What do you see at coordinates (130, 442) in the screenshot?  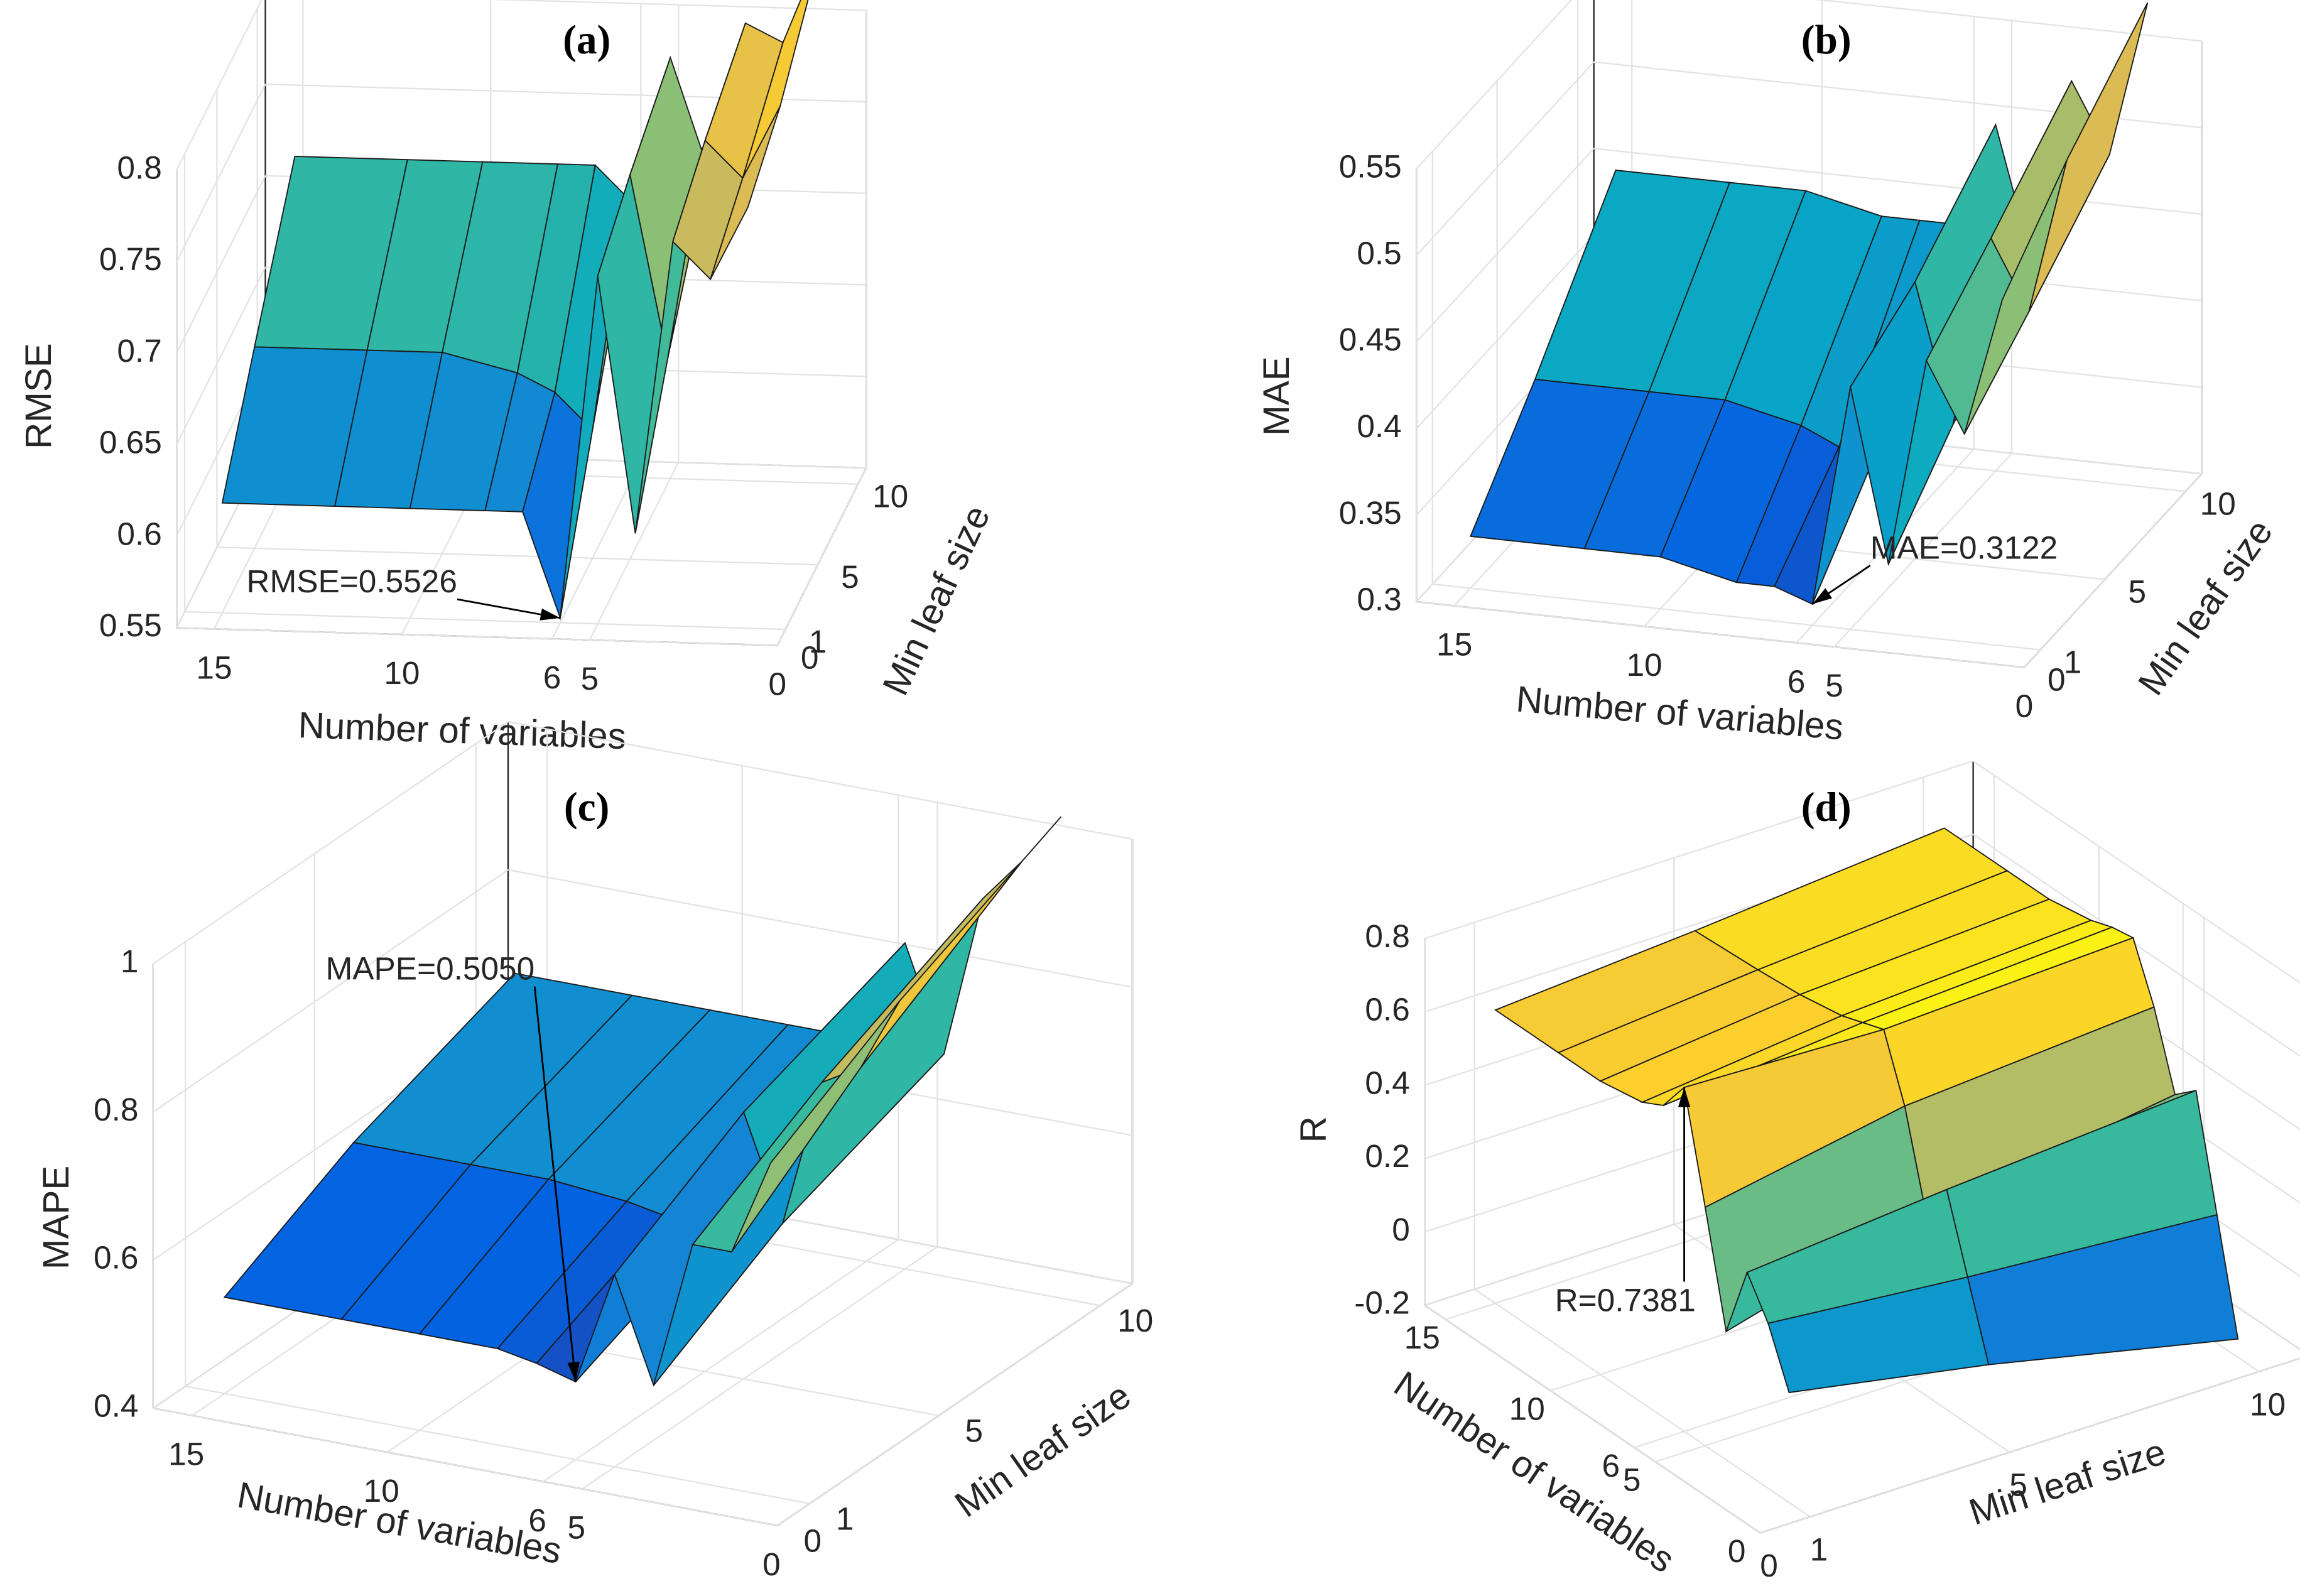 I see `z-tick-label: 0.65` at bounding box center [130, 442].